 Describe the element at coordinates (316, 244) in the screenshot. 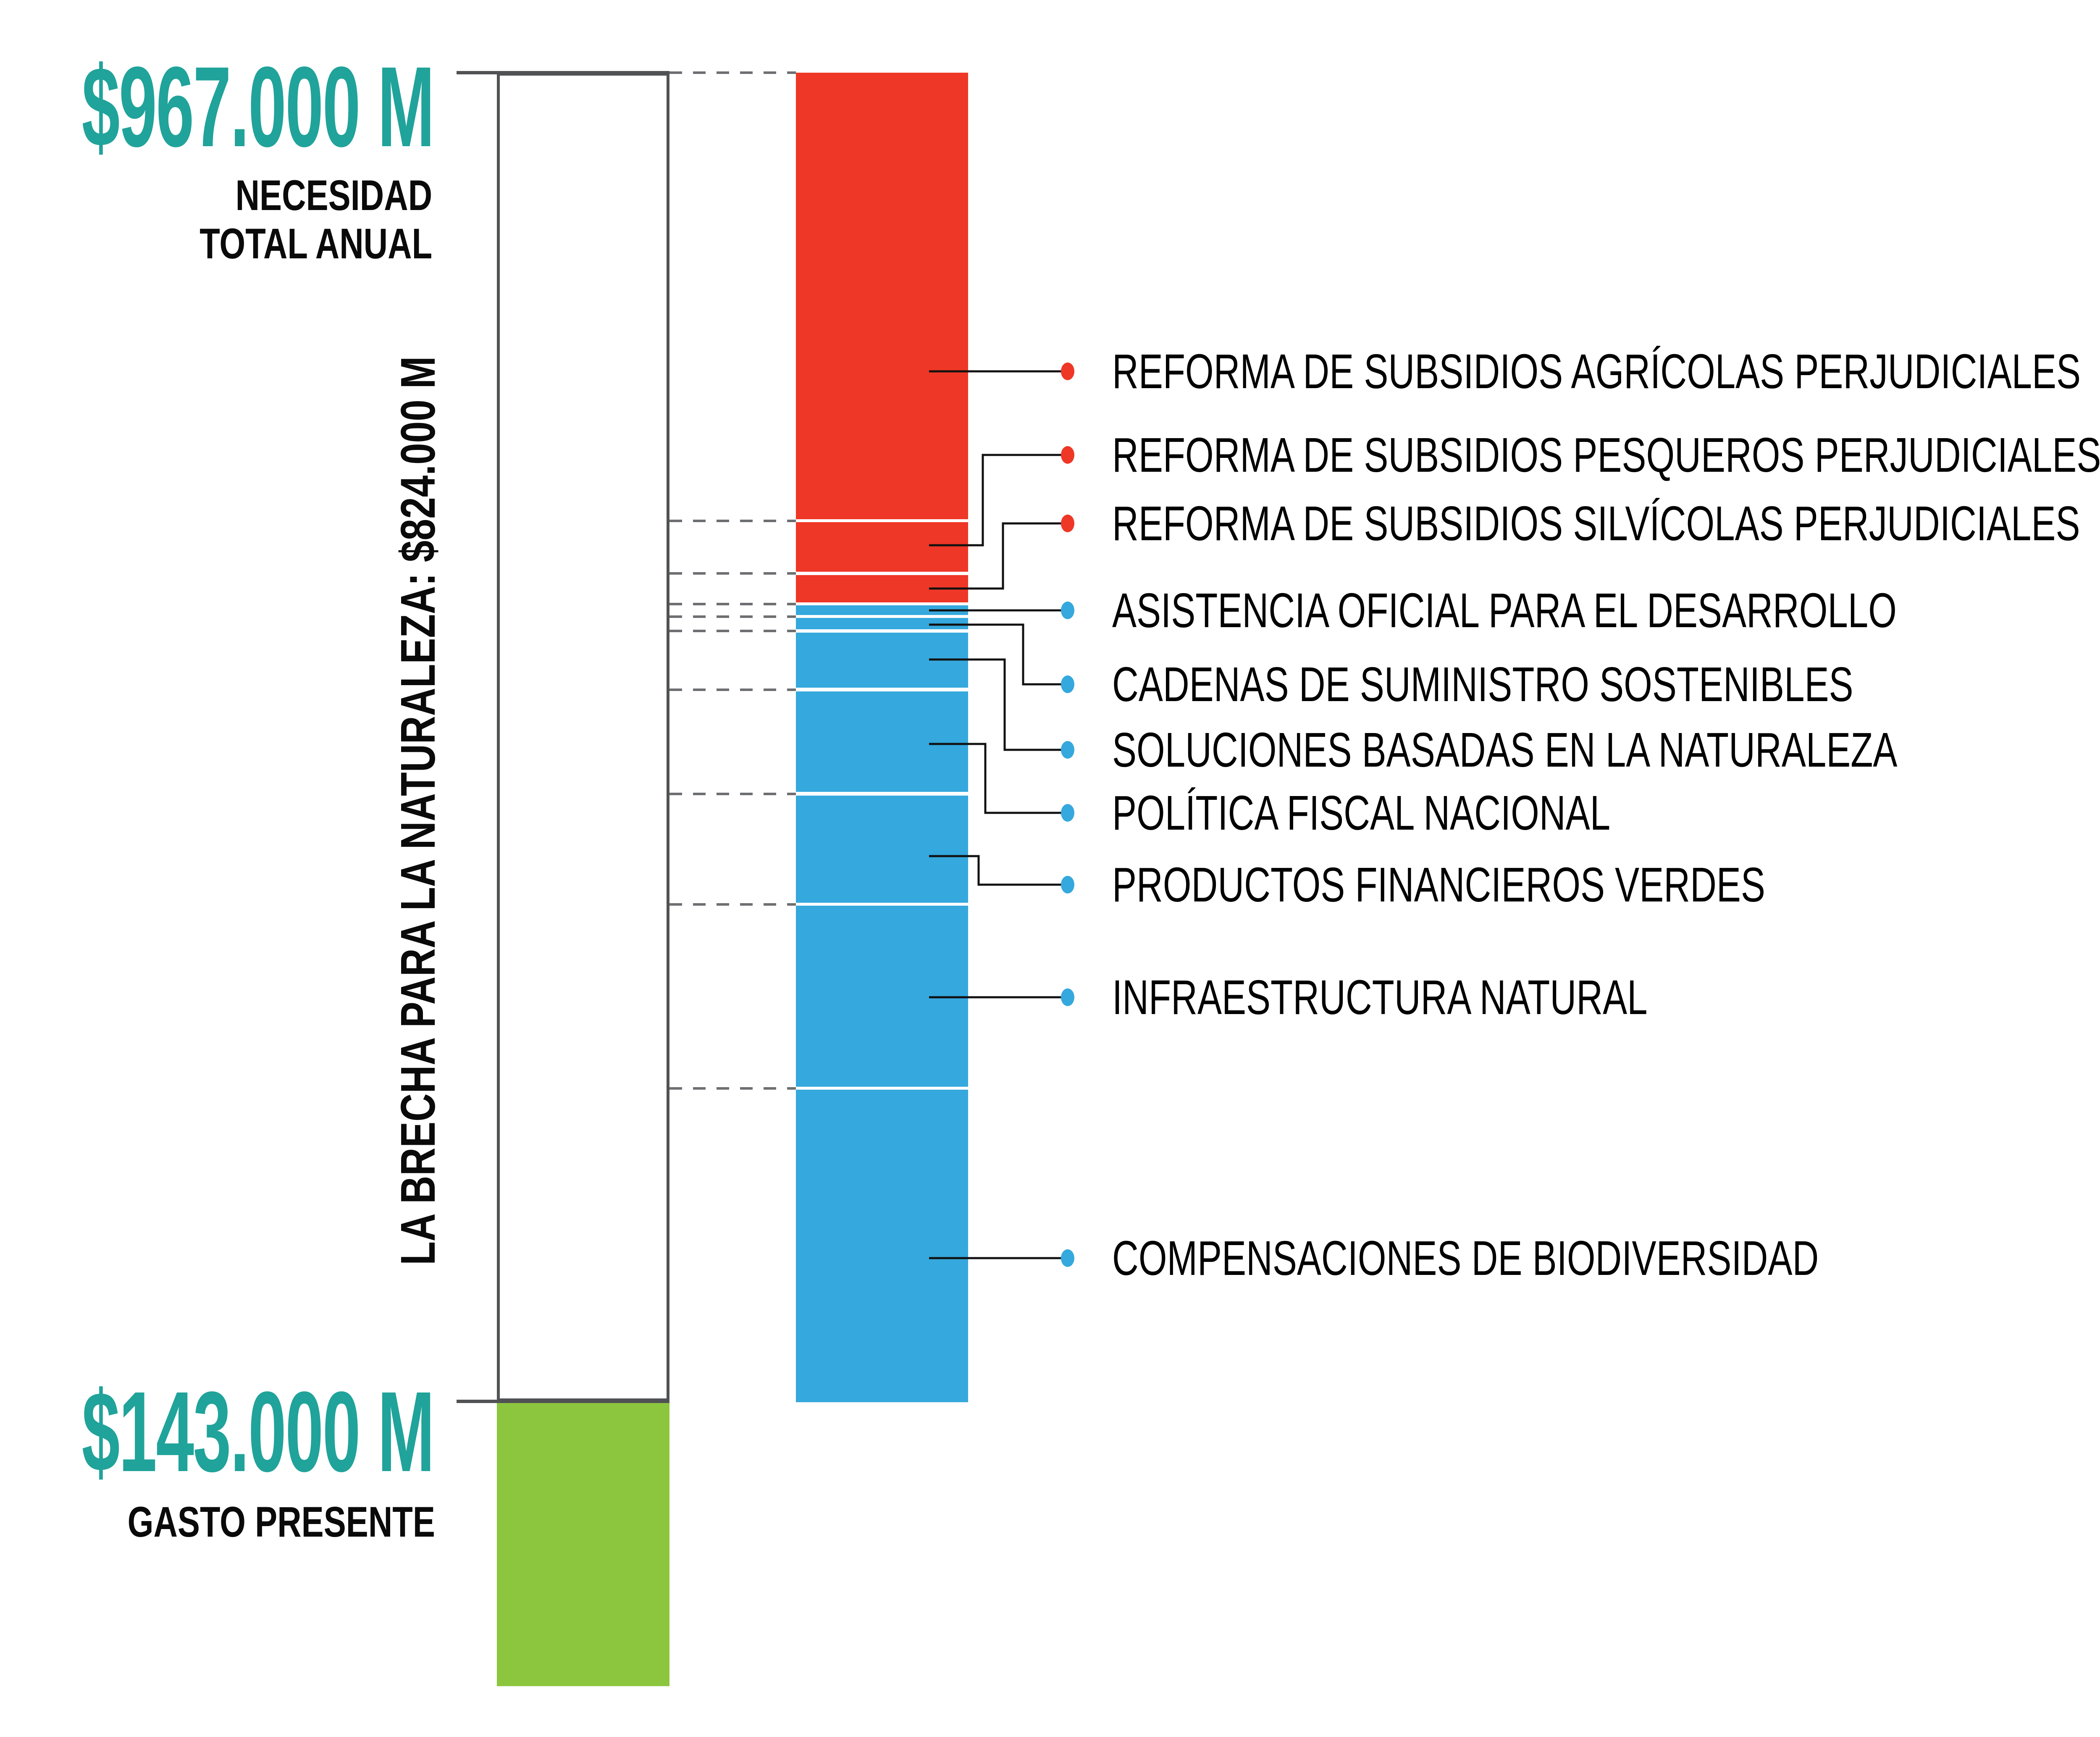

I see `total-annual-caption-line2: TOTAL ANUAL` at that location.